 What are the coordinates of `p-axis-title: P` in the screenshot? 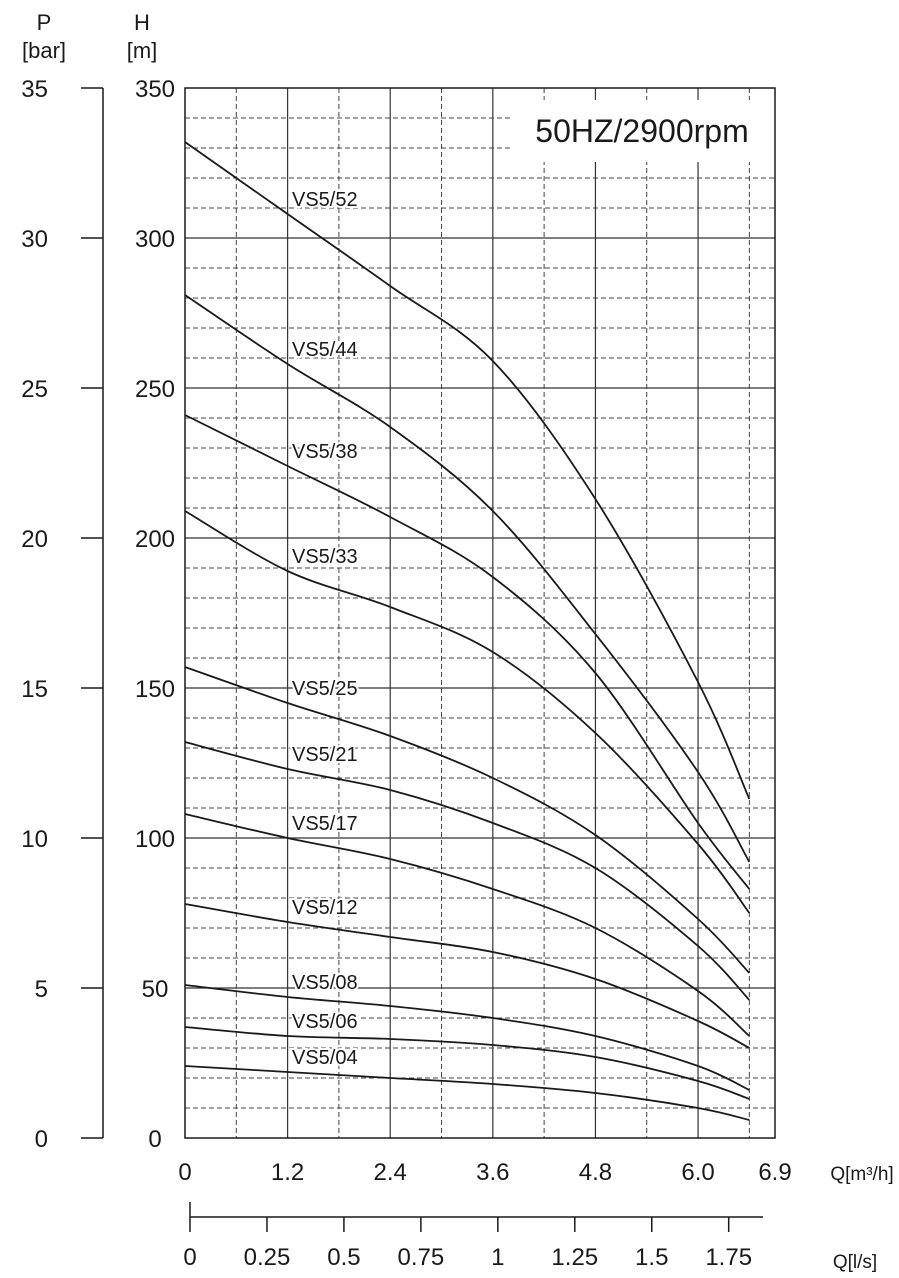 It's located at (44, 22).